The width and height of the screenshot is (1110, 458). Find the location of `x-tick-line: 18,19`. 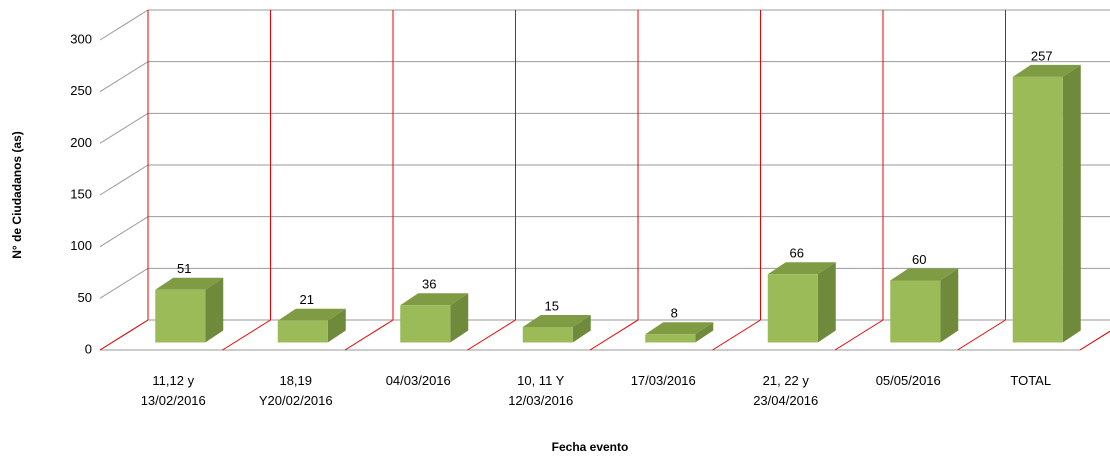

x-tick-line: 18,19 is located at coordinates (295, 380).